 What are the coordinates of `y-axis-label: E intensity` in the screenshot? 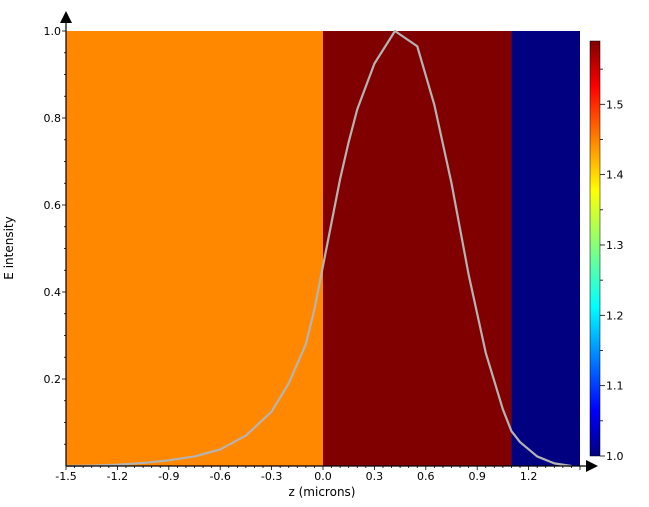 It's located at (9, 247).